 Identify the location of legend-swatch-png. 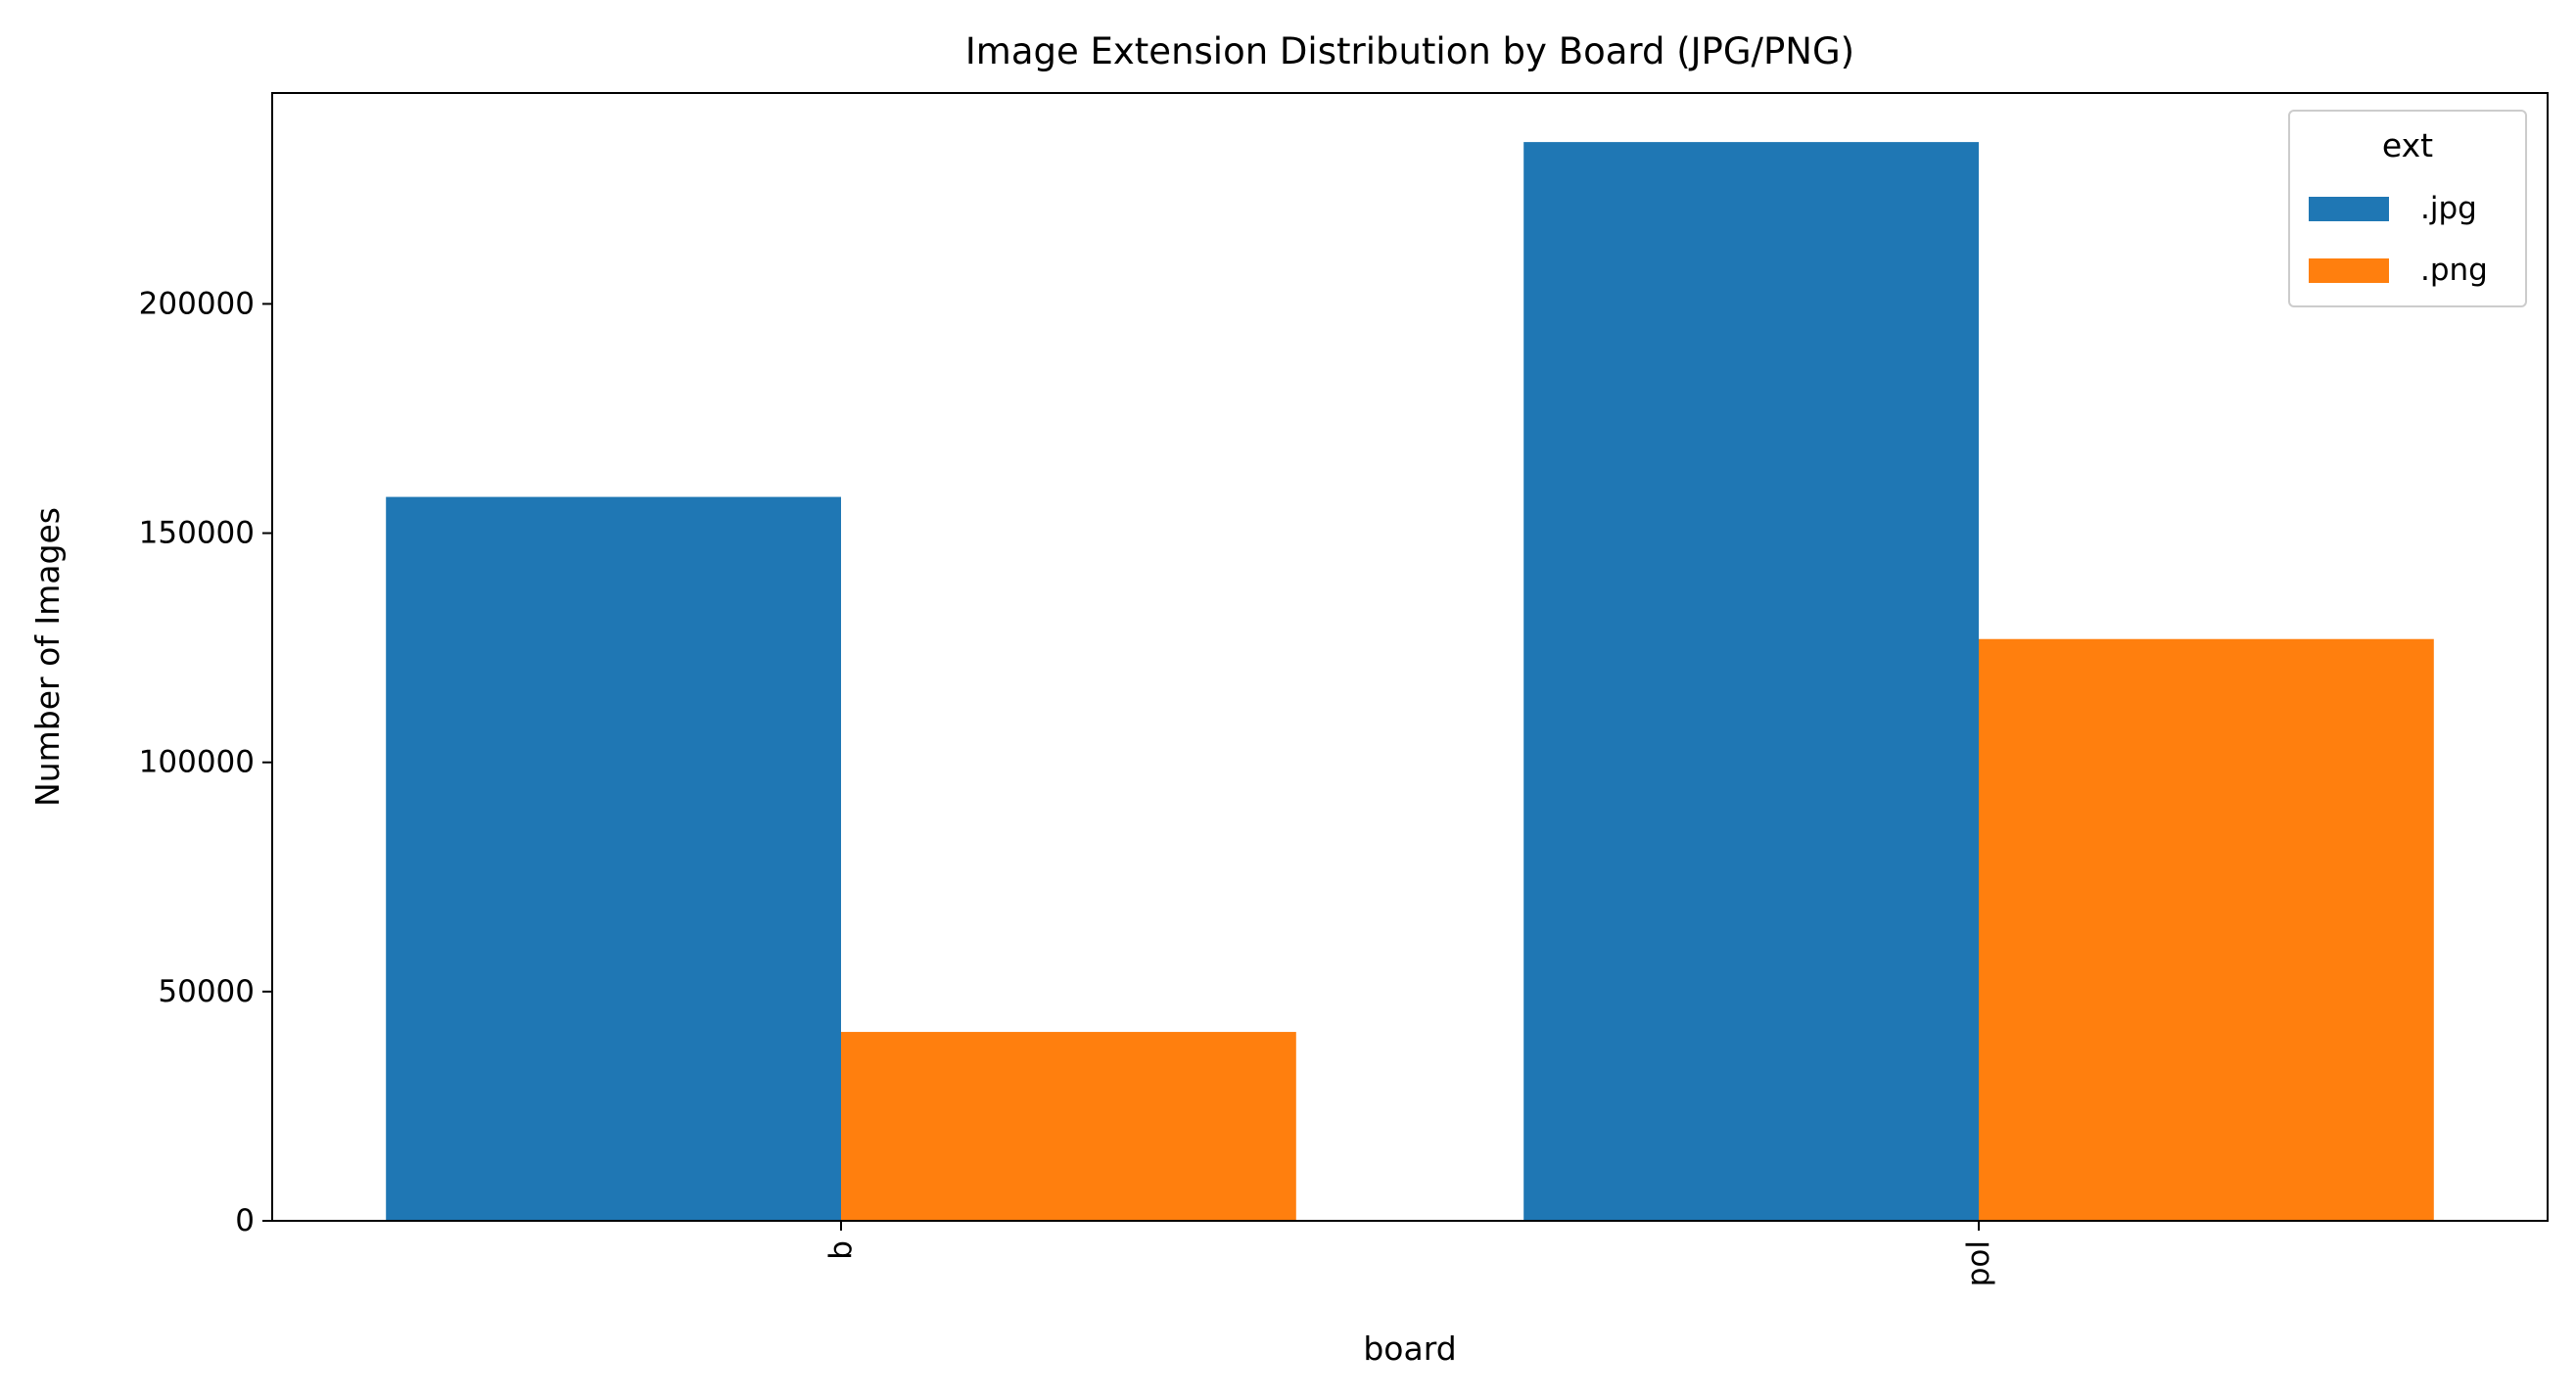
(2349, 270).